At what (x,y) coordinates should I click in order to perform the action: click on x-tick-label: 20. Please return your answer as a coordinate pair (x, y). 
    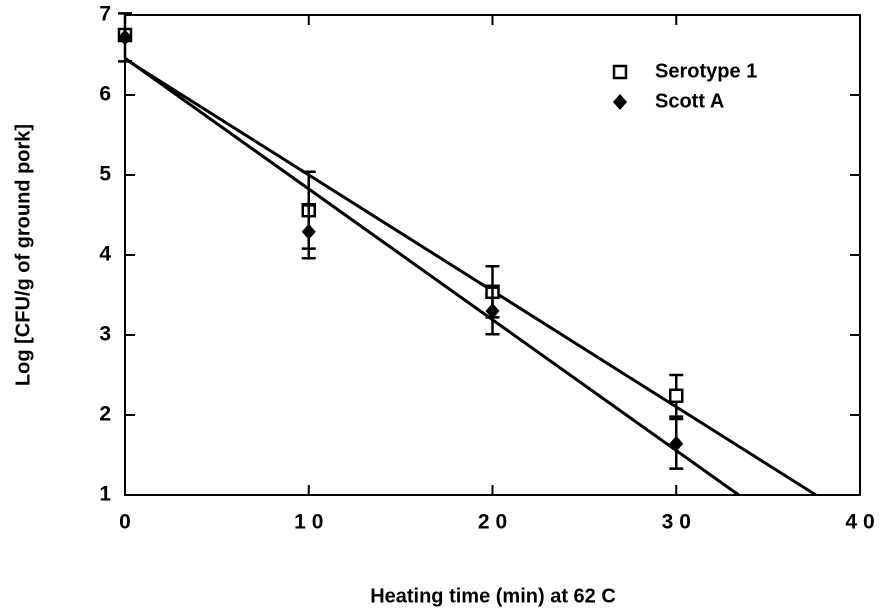
    Looking at the image, I should click on (495, 522).